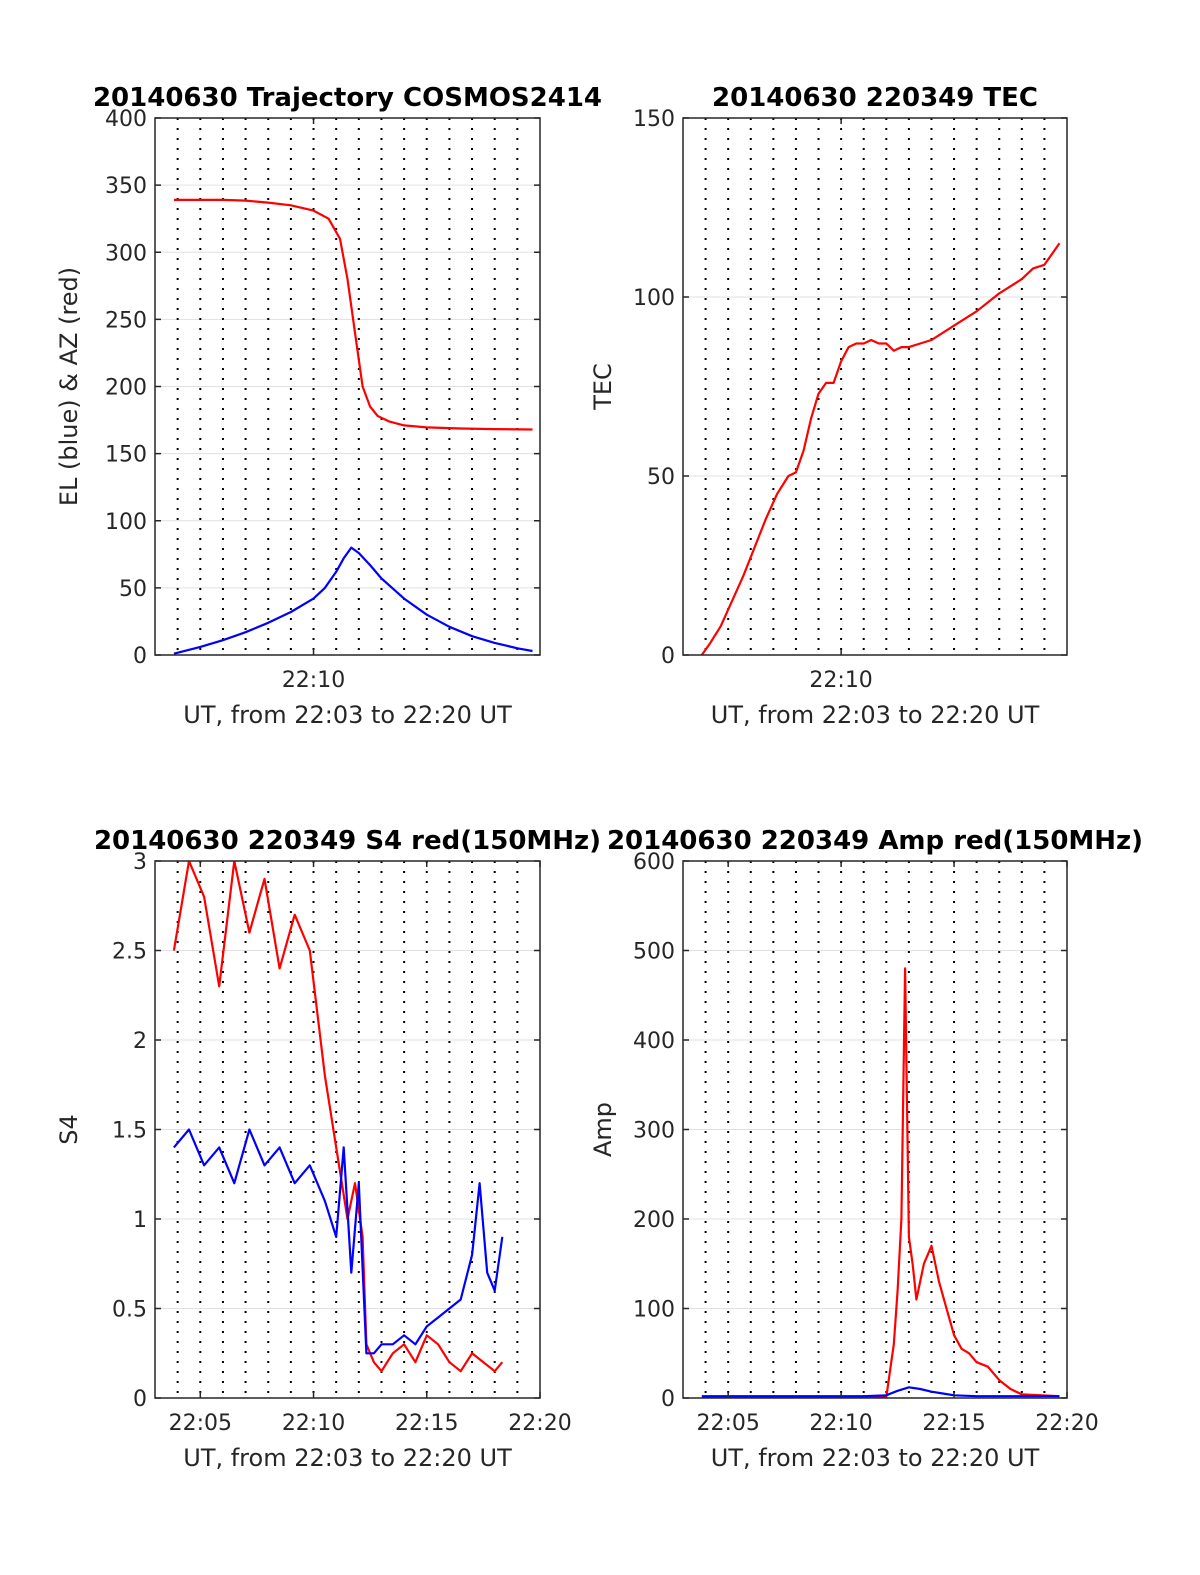 This screenshot has height=1575, width=1200. I want to click on chart-title: 20140630 220349 S4 red(150MHz), so click(347, 841).